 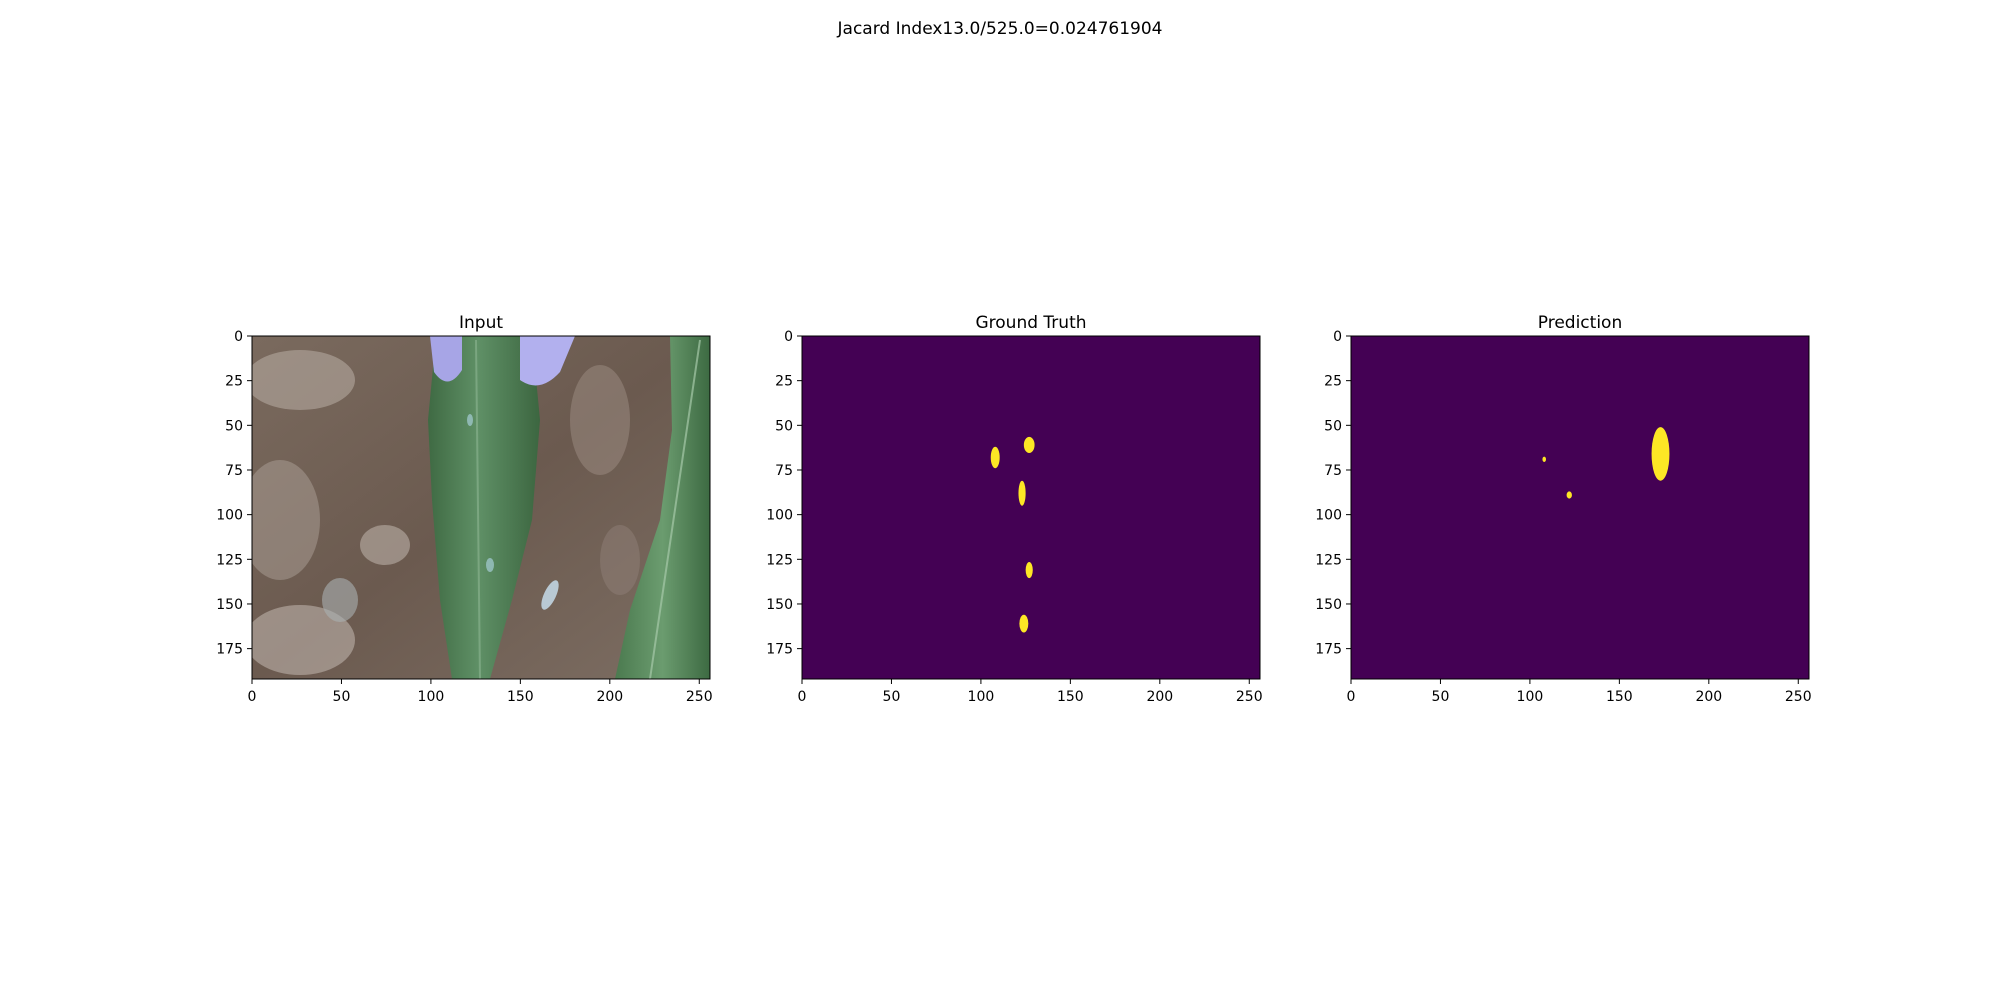 What do you see at coordinates (784, 471) in the screenshot?
I see `ground-truth-ytick-label: 75` at bounding box center [784, 471].